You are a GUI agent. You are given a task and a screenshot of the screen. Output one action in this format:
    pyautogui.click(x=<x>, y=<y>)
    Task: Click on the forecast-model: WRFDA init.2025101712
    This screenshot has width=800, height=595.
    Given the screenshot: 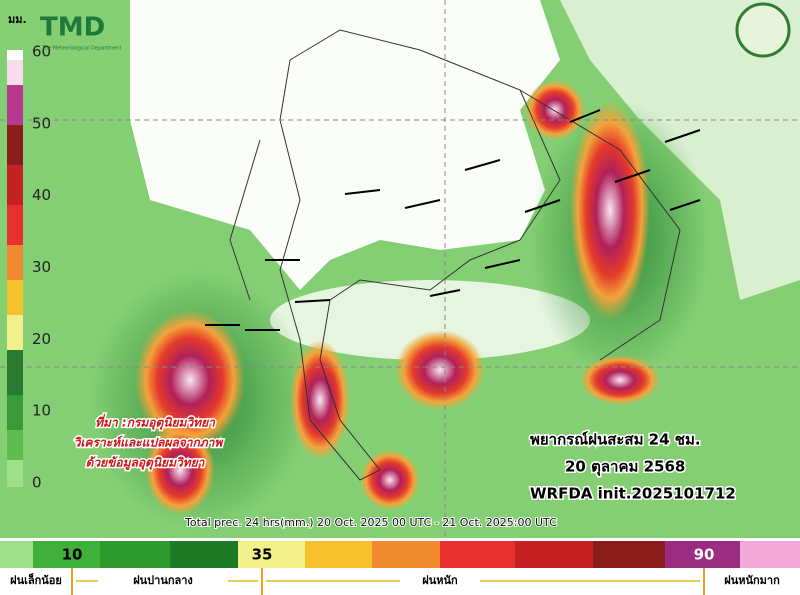 What is the action you would take?
    pyautogui.click(x=633, y=494)
    